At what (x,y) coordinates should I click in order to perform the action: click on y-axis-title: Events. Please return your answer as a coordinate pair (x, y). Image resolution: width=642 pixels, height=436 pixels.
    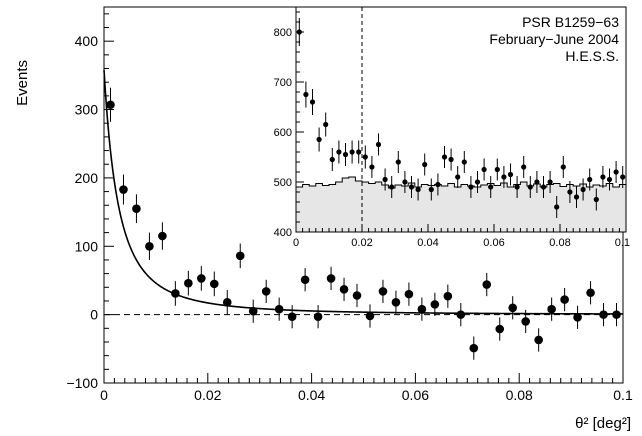
    Looking at the image, I should click on (22, 83).